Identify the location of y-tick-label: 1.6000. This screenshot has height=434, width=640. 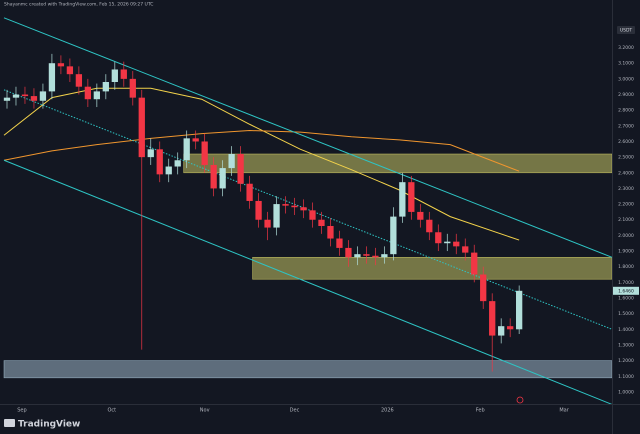
(626, 299).